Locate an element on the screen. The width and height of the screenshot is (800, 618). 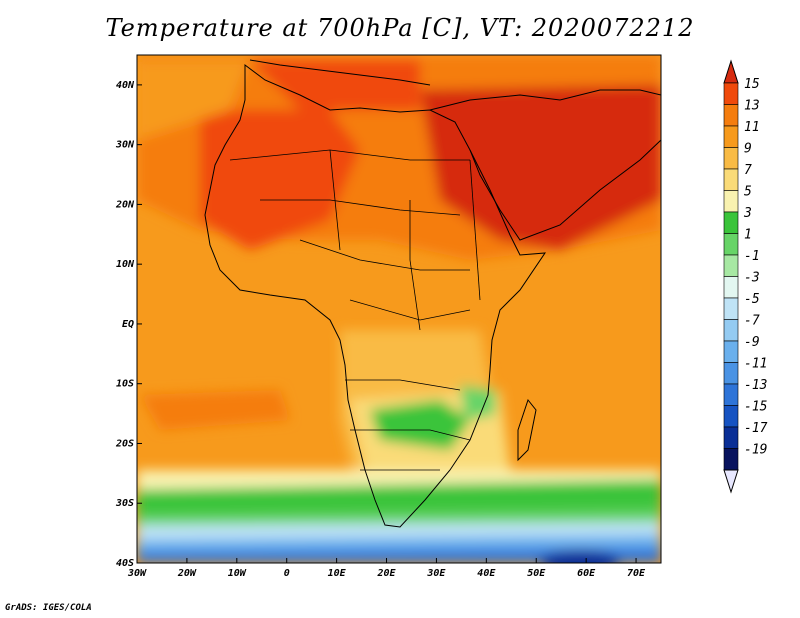
colorbar-label: 15 is located at coordinates (752, 84).